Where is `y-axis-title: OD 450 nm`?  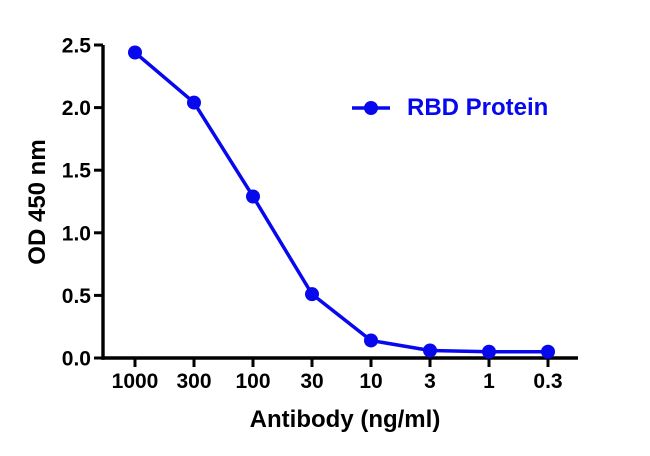 y-axis-title: OD 450 nm is located at coordinates (37, 202).